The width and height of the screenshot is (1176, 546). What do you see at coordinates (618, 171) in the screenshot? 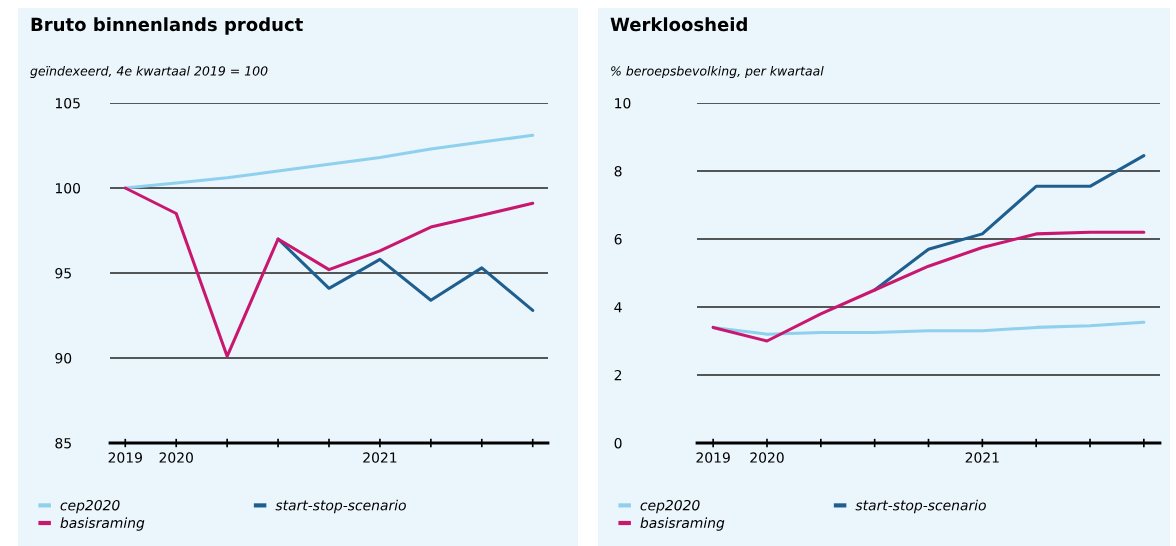
I see `y-tick-label: 8` at bounding box center [618, 171].